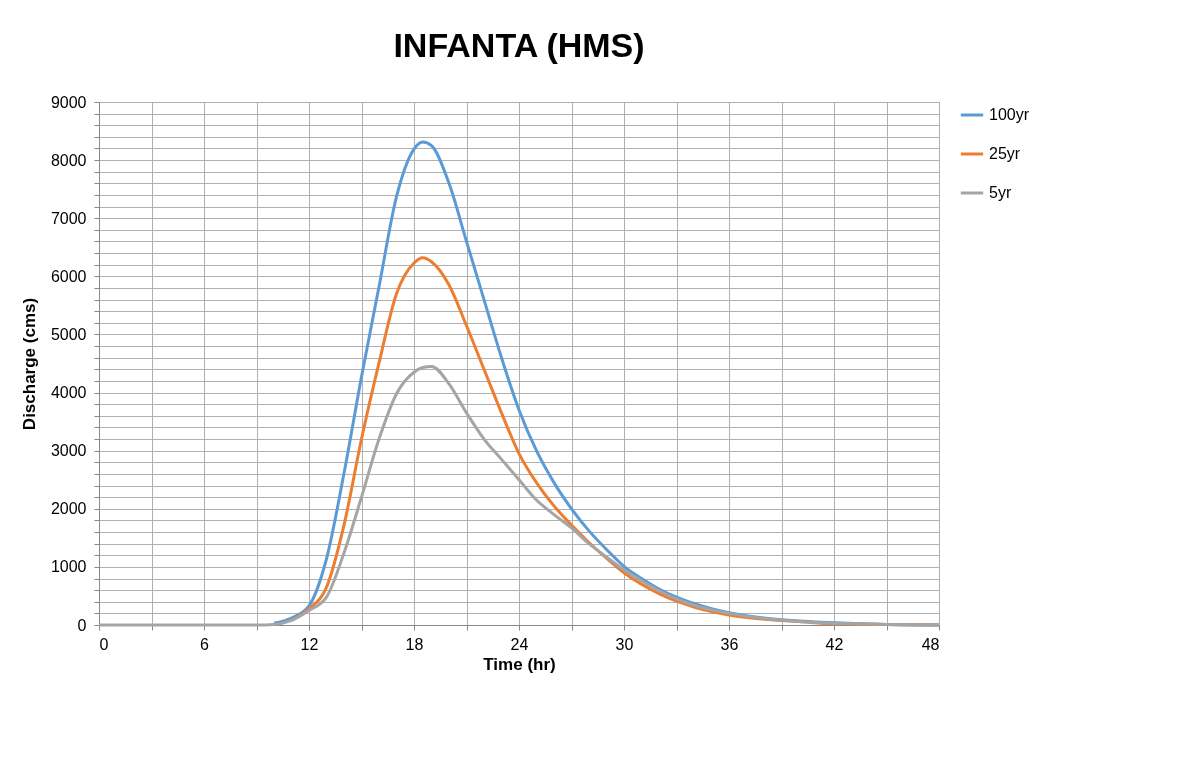 Image resolution: width=1196 pixels, height=769 pixels. Describe the element at coordinates (68, 567) in the screenshot. I see `y-tick-label: 1000` at that location.